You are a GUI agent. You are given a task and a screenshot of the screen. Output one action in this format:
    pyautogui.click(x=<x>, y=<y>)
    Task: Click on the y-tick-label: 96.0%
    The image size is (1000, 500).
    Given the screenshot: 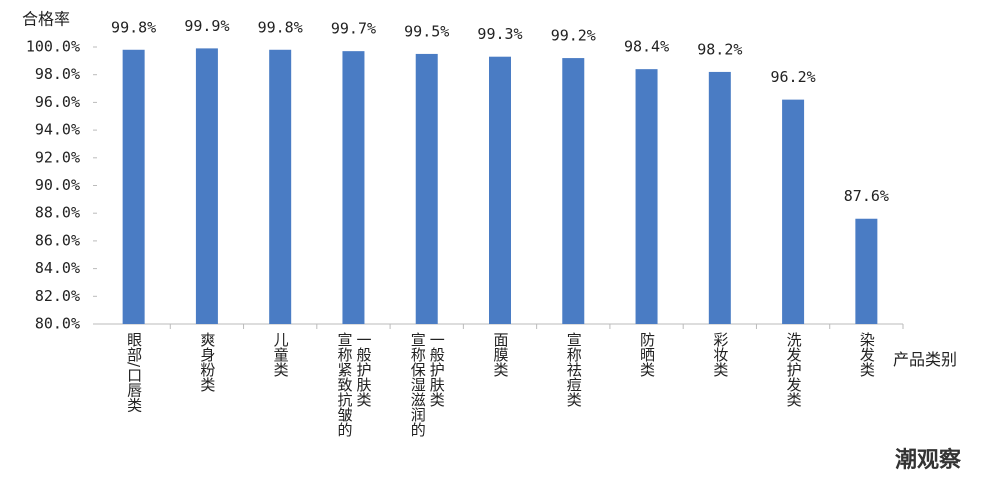 What is the action you would take?
    pyautogui.click(x=57, y=102)
    